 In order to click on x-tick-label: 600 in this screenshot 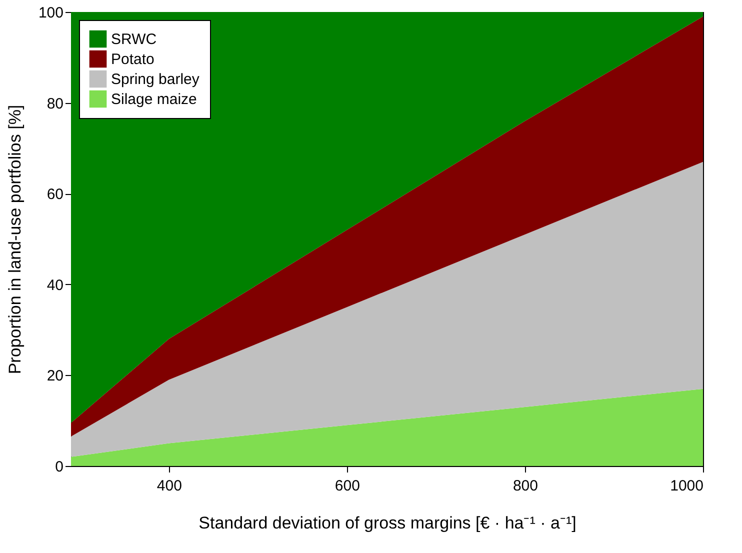, I will do `click(347, 486)`.